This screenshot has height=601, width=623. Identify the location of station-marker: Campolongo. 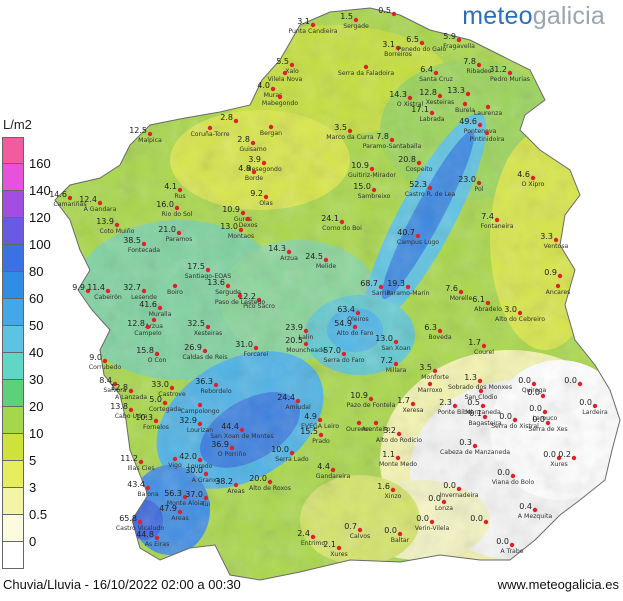
(200, 408).